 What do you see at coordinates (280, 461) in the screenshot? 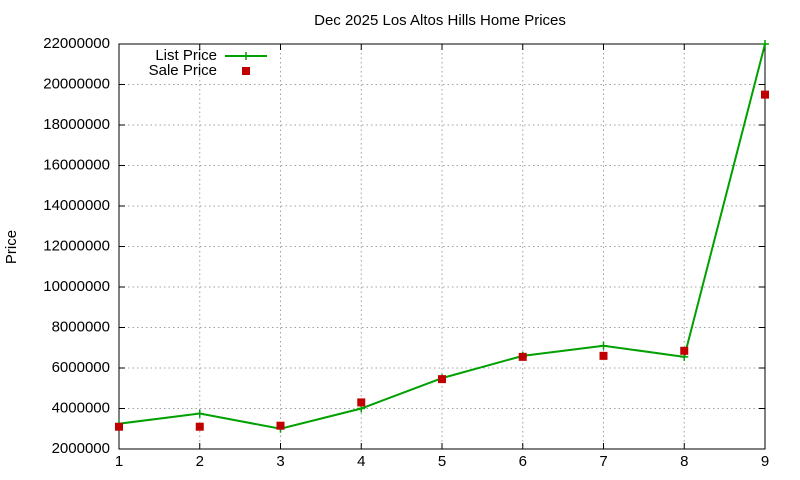
I see `x-tick-label: 3` at bounding box center [280, 461].